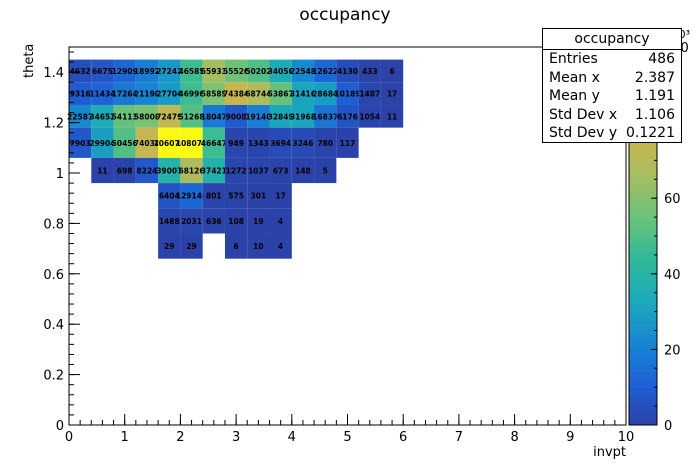 The image size is (696, 472). I want to click on cell-value-label: 74034, so click(147, 143).